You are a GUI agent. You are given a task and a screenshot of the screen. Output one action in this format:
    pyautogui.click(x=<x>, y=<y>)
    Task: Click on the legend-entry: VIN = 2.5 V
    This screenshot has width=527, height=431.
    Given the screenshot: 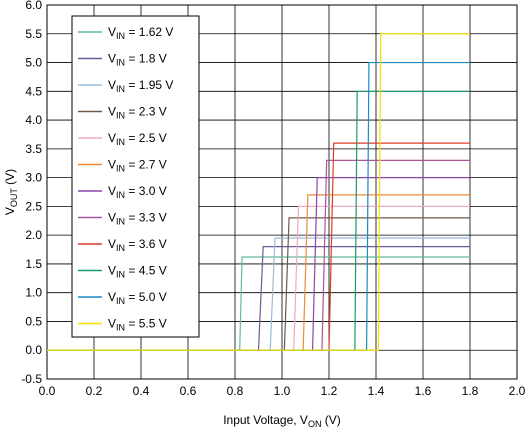 What is the action you would take?
    pyautogui.click(x=137, y=139)
    